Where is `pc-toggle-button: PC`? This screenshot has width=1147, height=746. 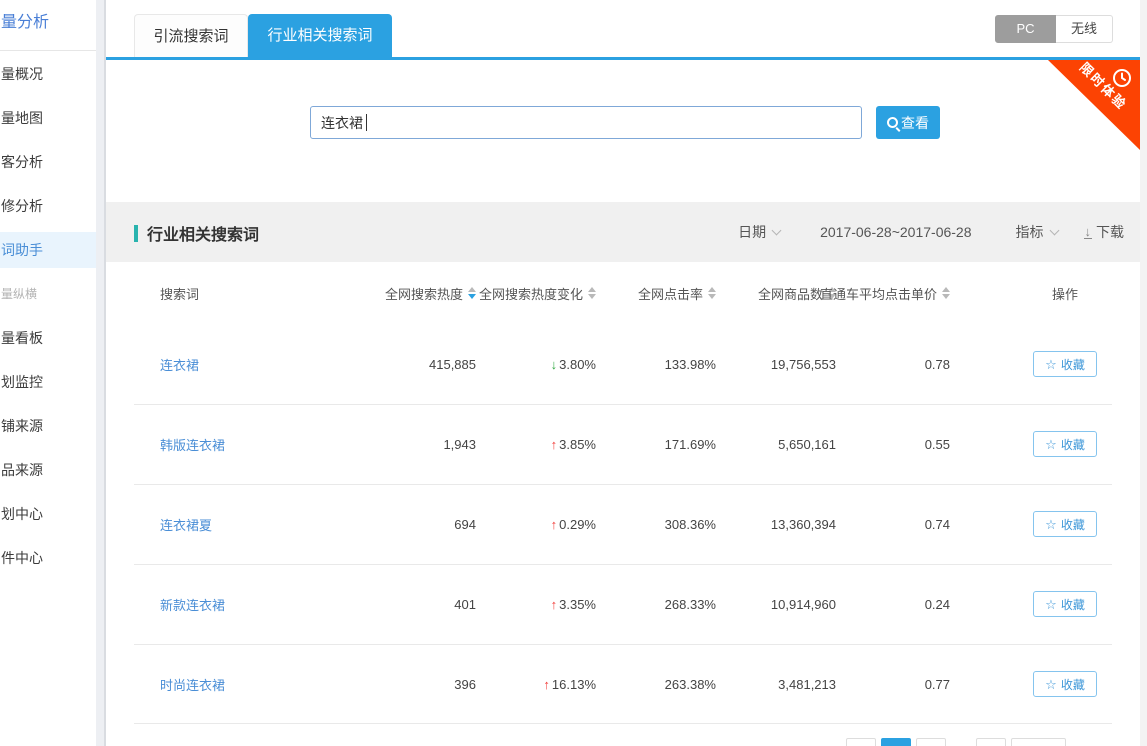
pc-toggle-button: PC is located at coordinates (1025, 29).